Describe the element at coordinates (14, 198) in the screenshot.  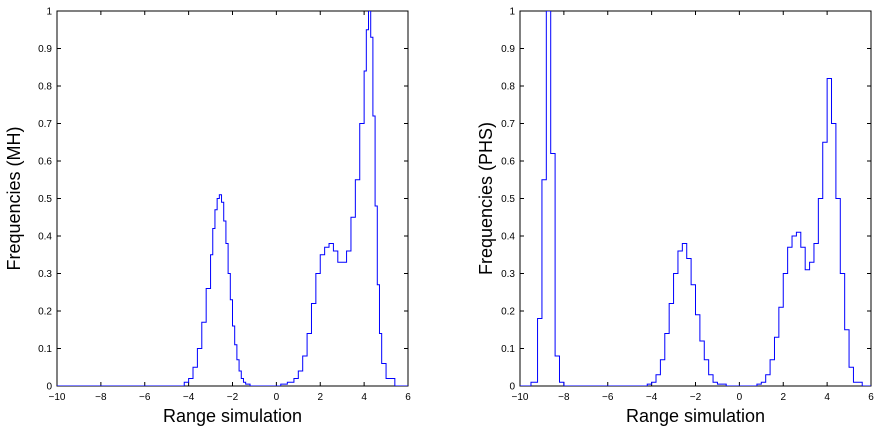
I see `y-axis-label: Frequencies (MH)` at that location.